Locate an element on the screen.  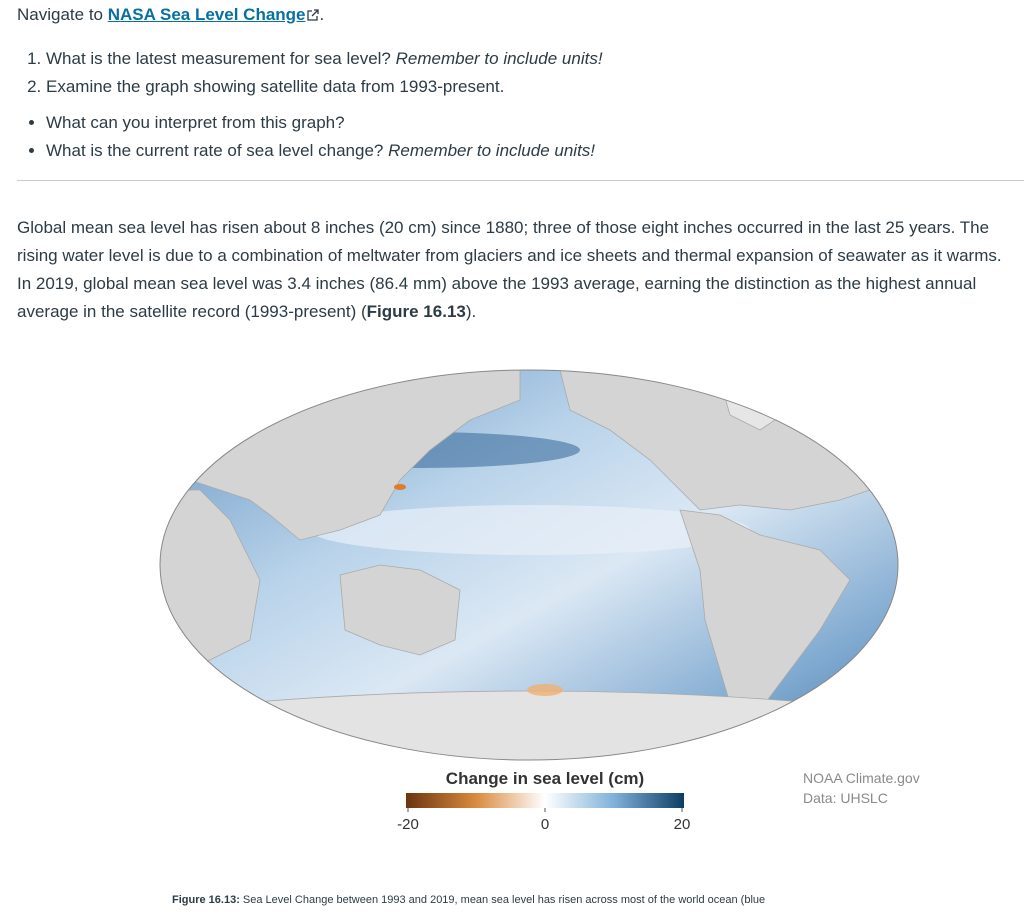
credit: NOAA Climate.gov is located at coordinates (861, 778).